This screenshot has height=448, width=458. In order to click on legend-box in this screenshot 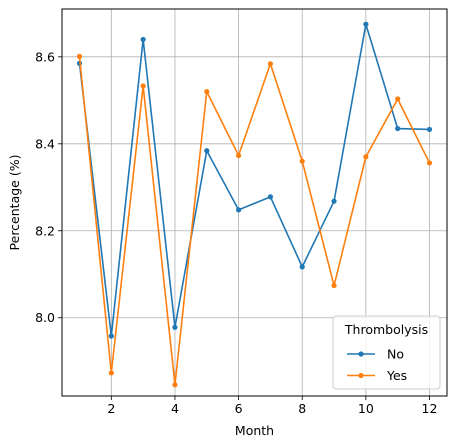, I will do `click(386, 352)`.